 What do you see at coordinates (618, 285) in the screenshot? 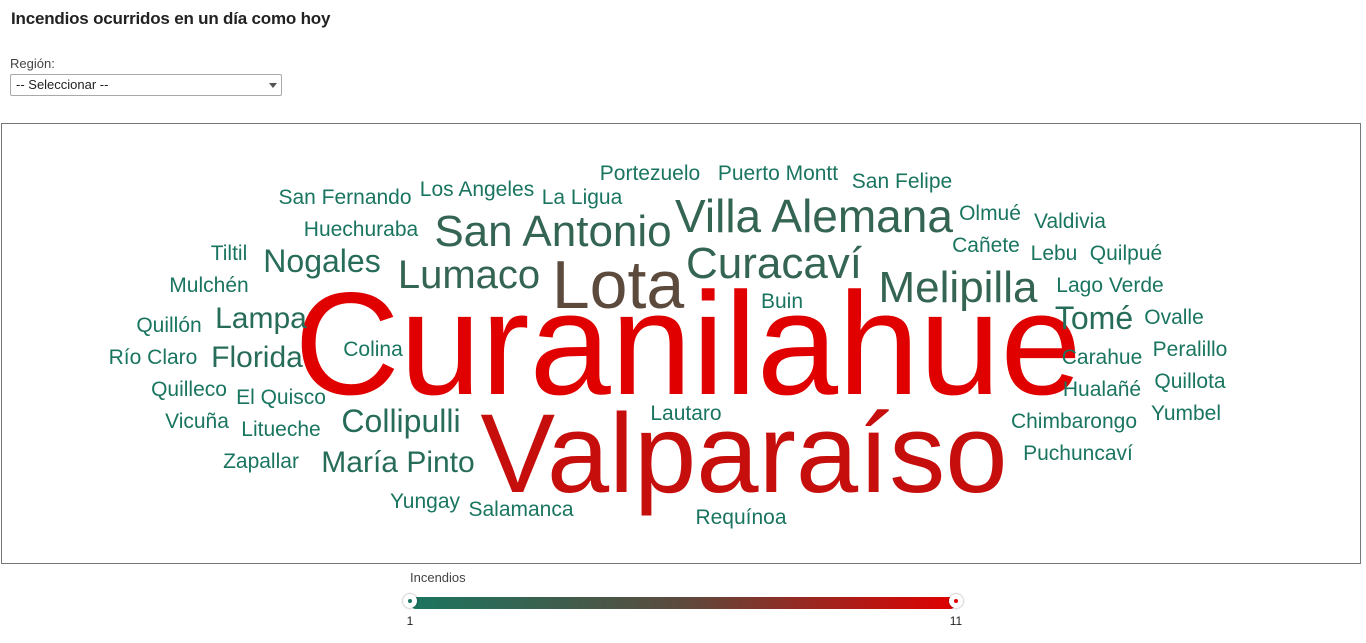
I see `word-lota: Lota` at bounding box center [618, 285].